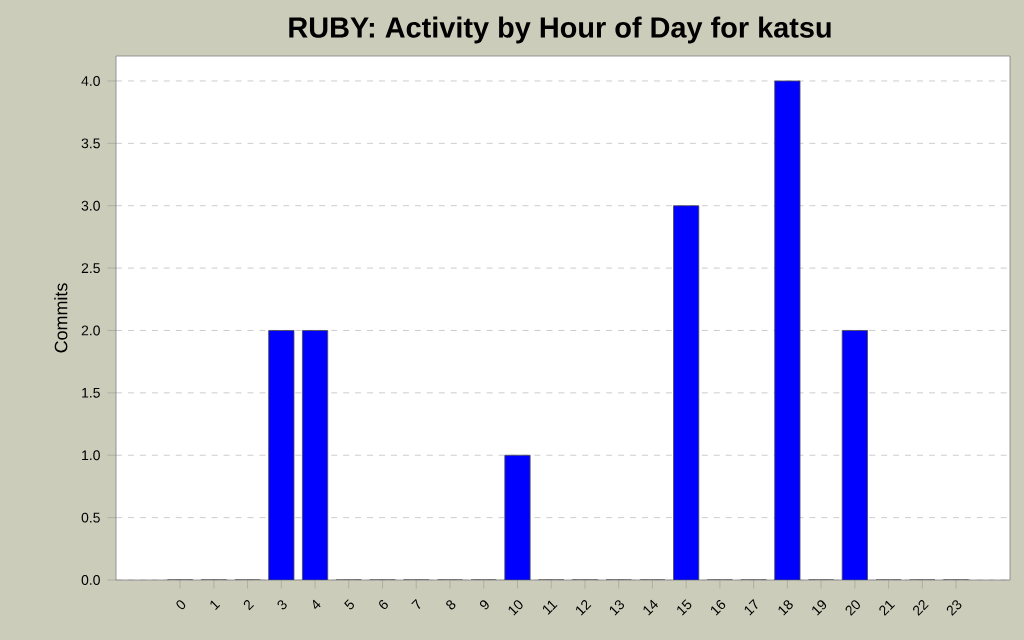  I want to click on y-axis-title: Commits, so click(61, 318).